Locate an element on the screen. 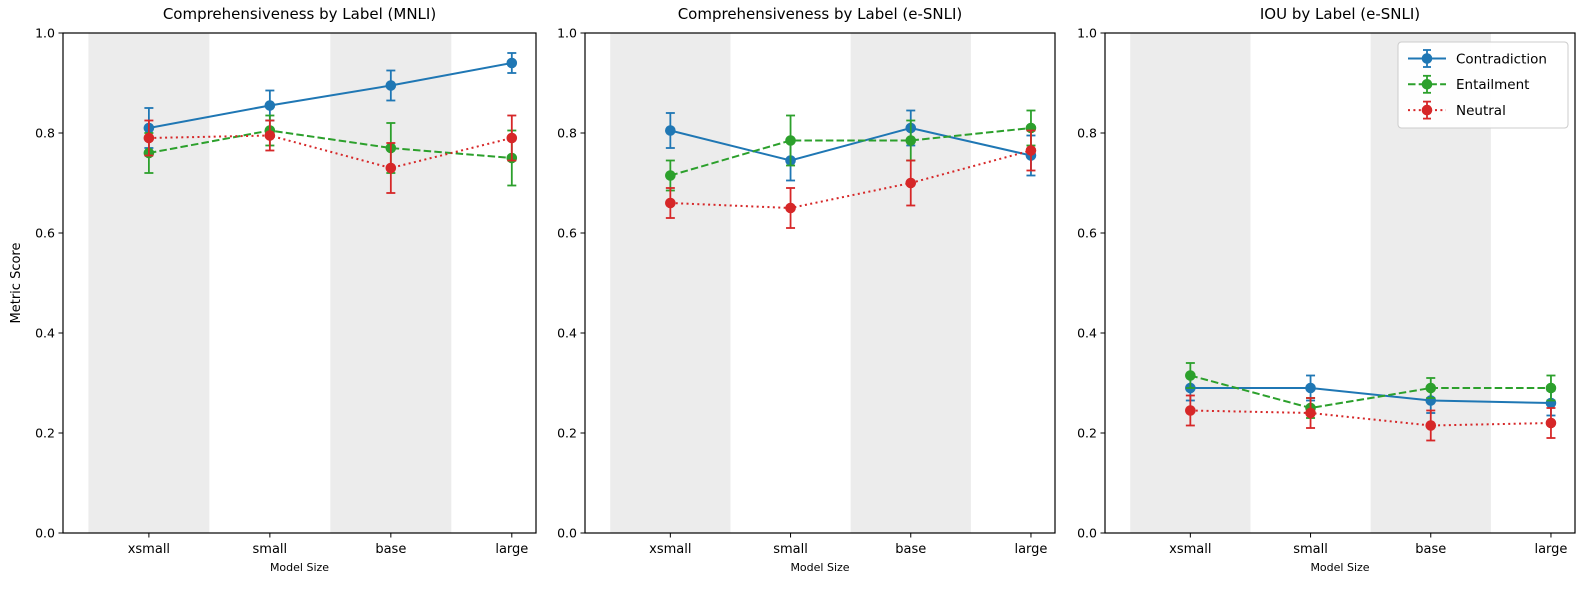  legend-item-entailment: Entailment is located at coordinates (1468, 84).